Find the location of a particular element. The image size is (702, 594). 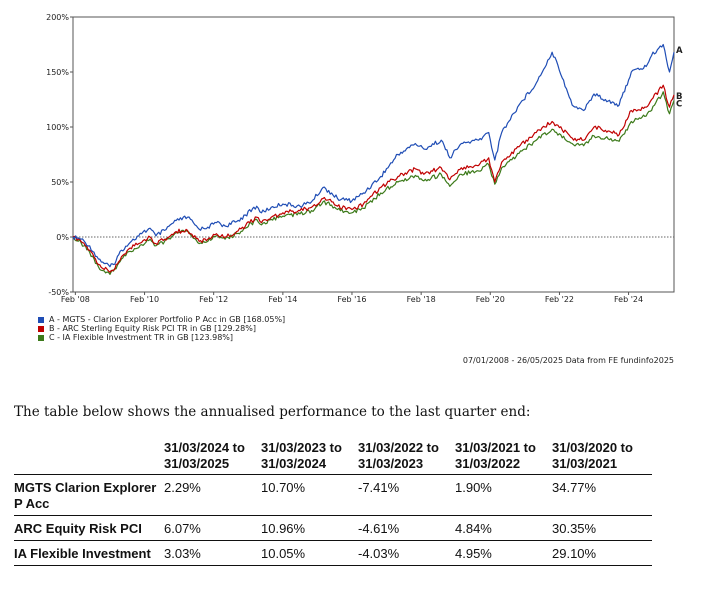

value-cell: 3.03% is located at coordinates (212, 553).